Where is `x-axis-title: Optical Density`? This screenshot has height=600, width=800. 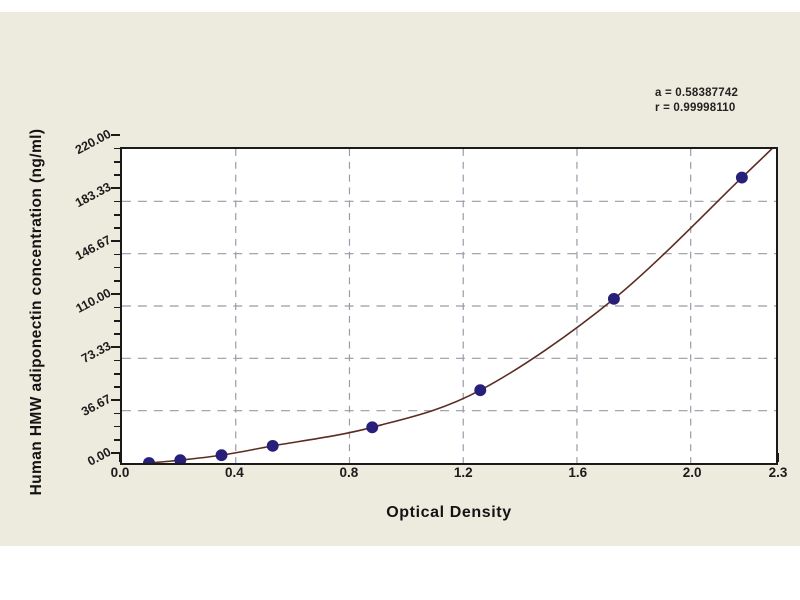
x-axis-title: Optical Density is located at coordinates (449, 512).